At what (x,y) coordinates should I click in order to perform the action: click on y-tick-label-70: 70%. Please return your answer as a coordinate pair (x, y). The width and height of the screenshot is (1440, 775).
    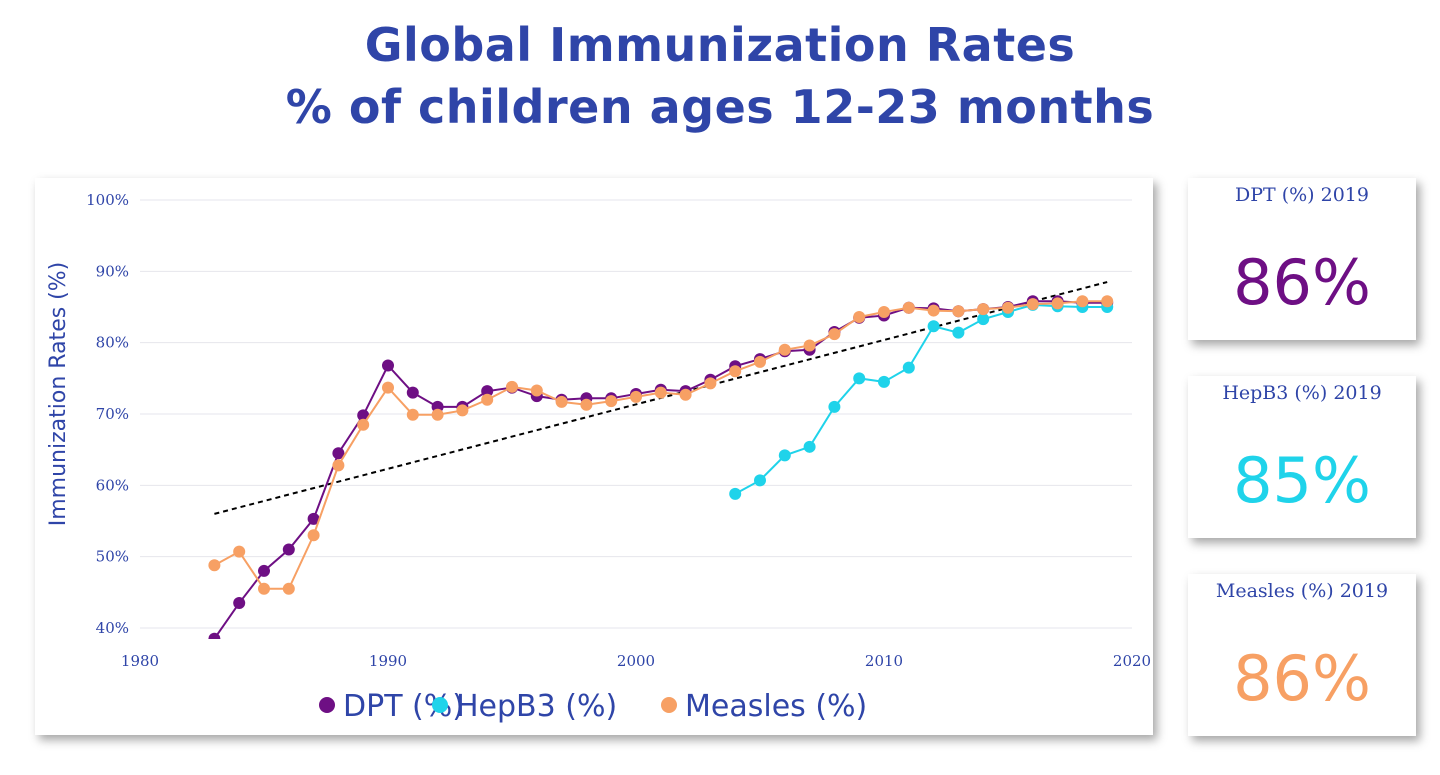
    Looking at the image, I should click on (112, 414).